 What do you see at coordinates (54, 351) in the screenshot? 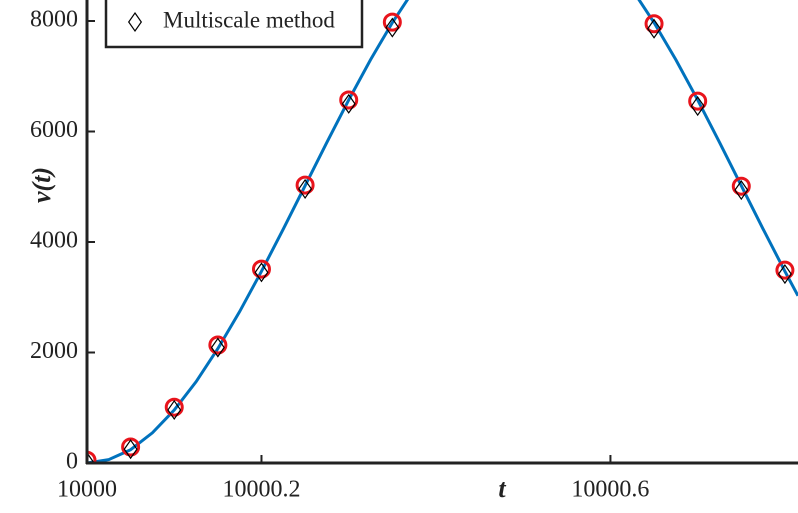
I see `y-tick-label: 2000` at bounding box center [54, 351].